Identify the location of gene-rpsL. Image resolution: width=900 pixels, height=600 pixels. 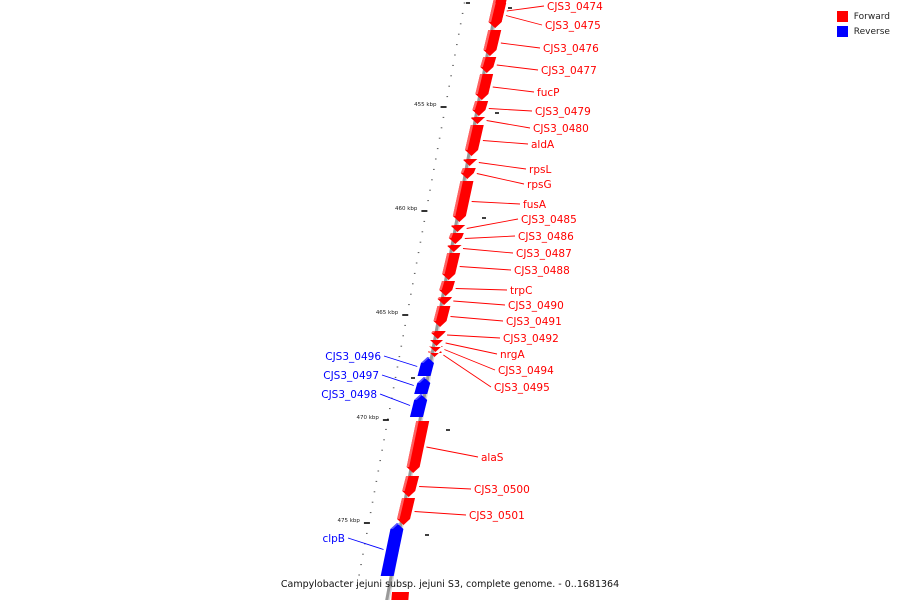
(470, 162).